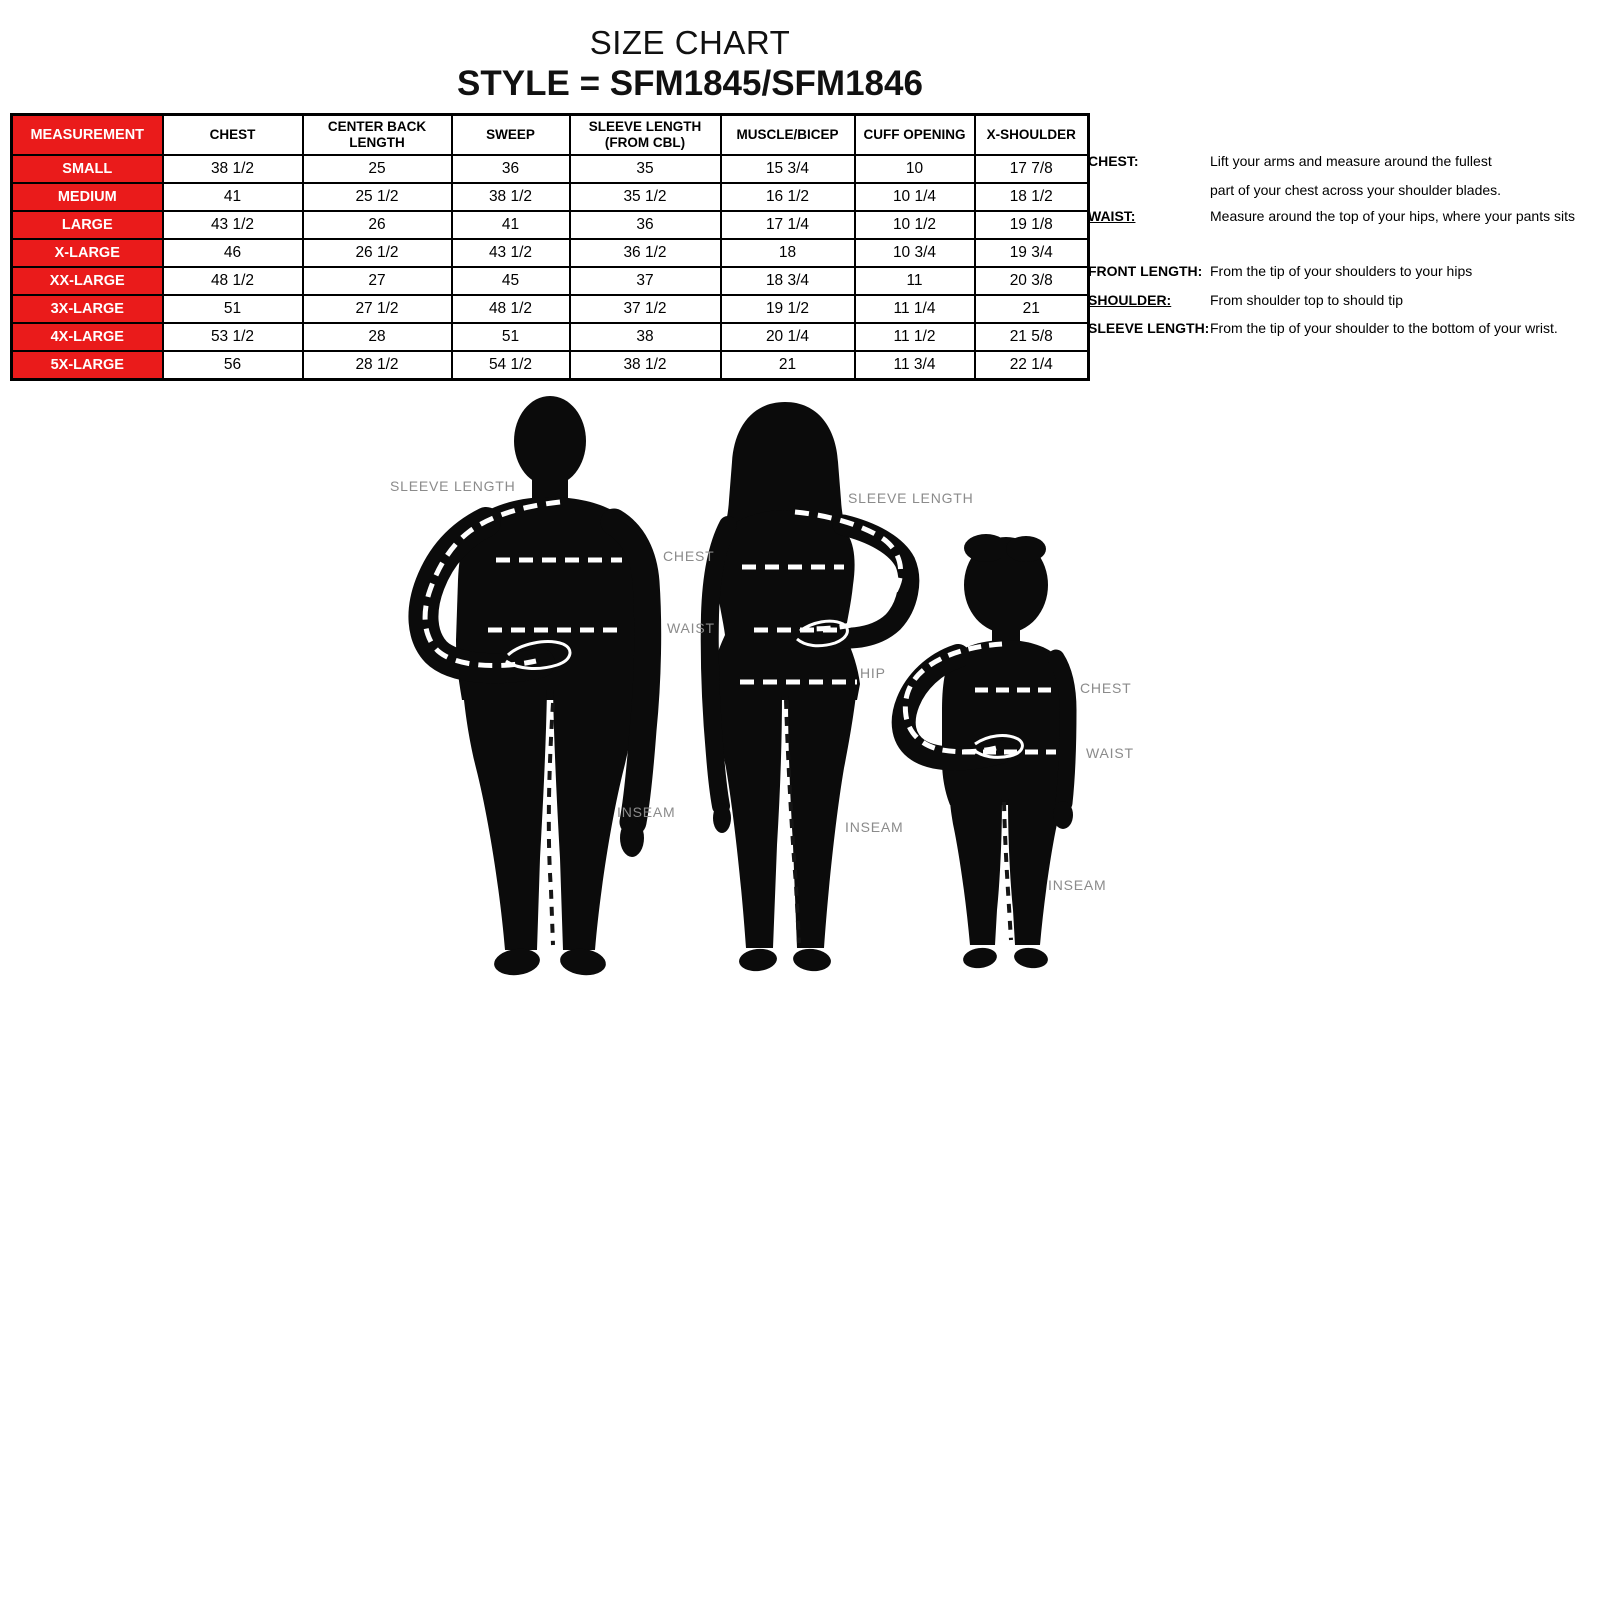 Image resolution: width=1600 pixels, height=1600 pixels. What do you see at coordinates (87, 337) in the screenshot?
I see `size-label-cell: 4X-LARGE` at bounding box center [87, 337].